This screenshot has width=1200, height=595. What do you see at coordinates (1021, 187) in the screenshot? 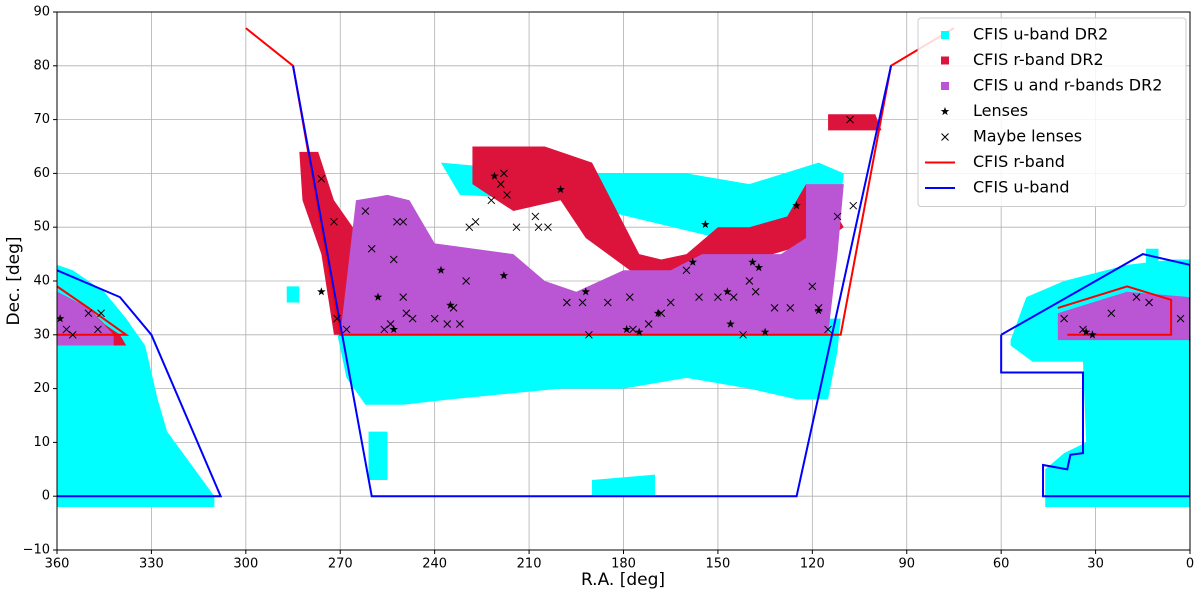
I see `legend-label: CFIS u-band` at bounding box center [1021, 187].